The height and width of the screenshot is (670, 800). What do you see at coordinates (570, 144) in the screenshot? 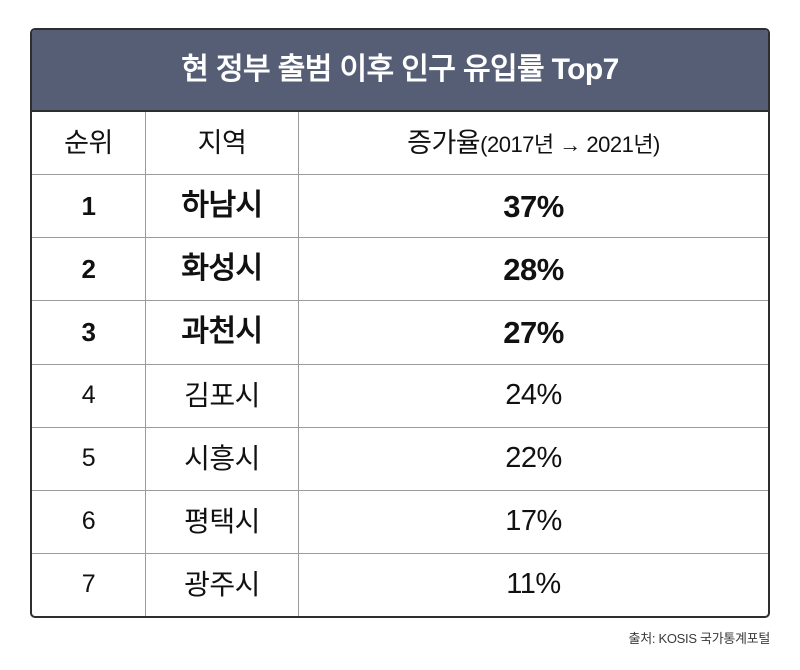
I see `column-header-rate-period: (2017년 → 2021년)` at bounding box center [570, 144].